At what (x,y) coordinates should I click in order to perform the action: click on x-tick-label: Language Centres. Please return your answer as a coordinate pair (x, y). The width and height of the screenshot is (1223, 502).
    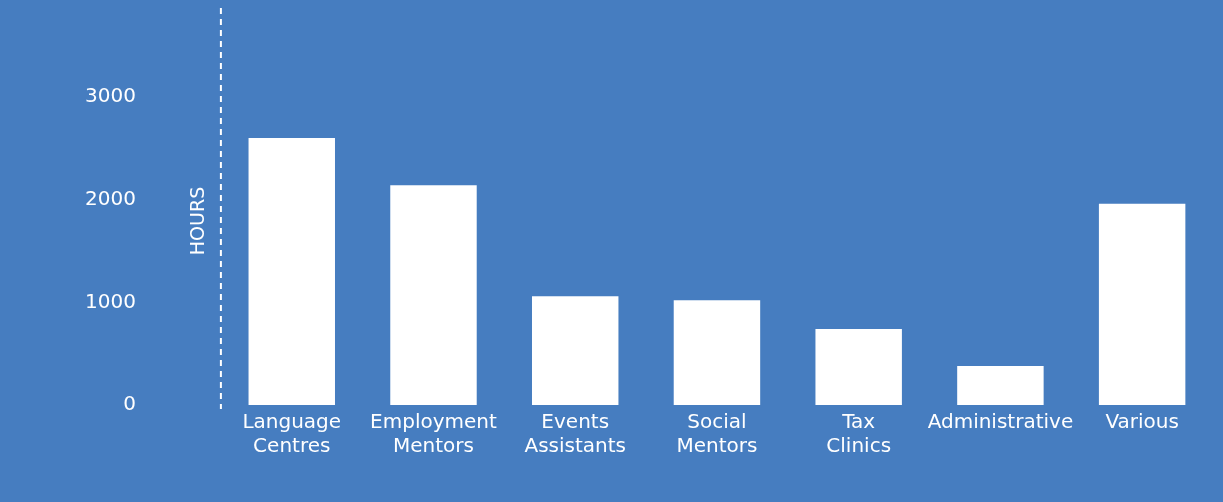
    Looking at the image, I should click on (292, 433).